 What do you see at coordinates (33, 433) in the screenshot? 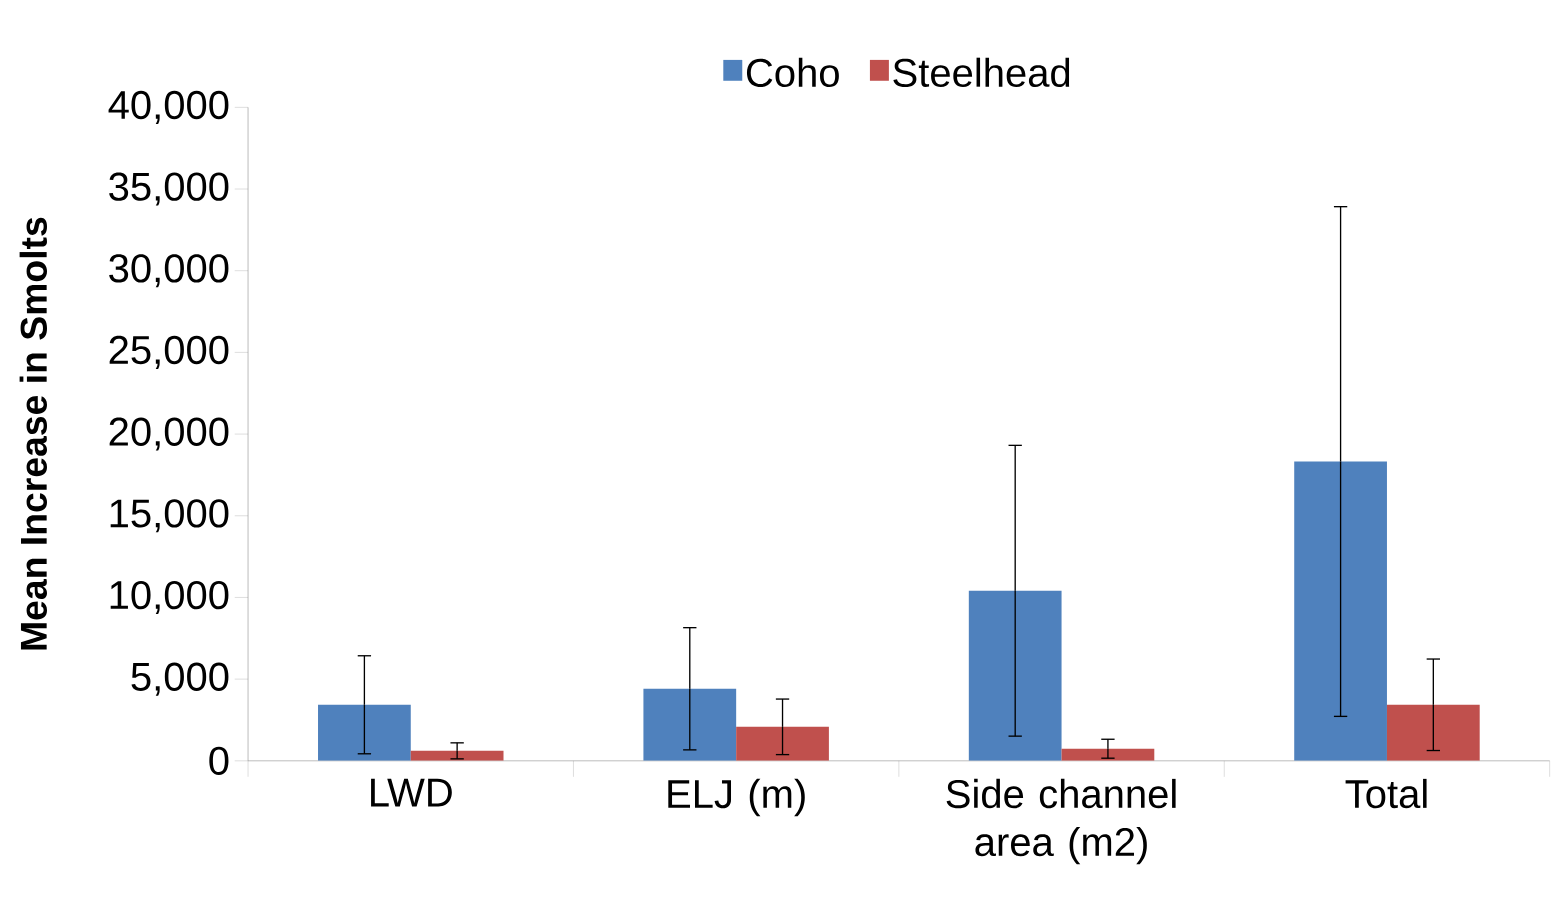
I see `y-axis-title: Mean Increase in Smolts` at bounding box center [33, 433].